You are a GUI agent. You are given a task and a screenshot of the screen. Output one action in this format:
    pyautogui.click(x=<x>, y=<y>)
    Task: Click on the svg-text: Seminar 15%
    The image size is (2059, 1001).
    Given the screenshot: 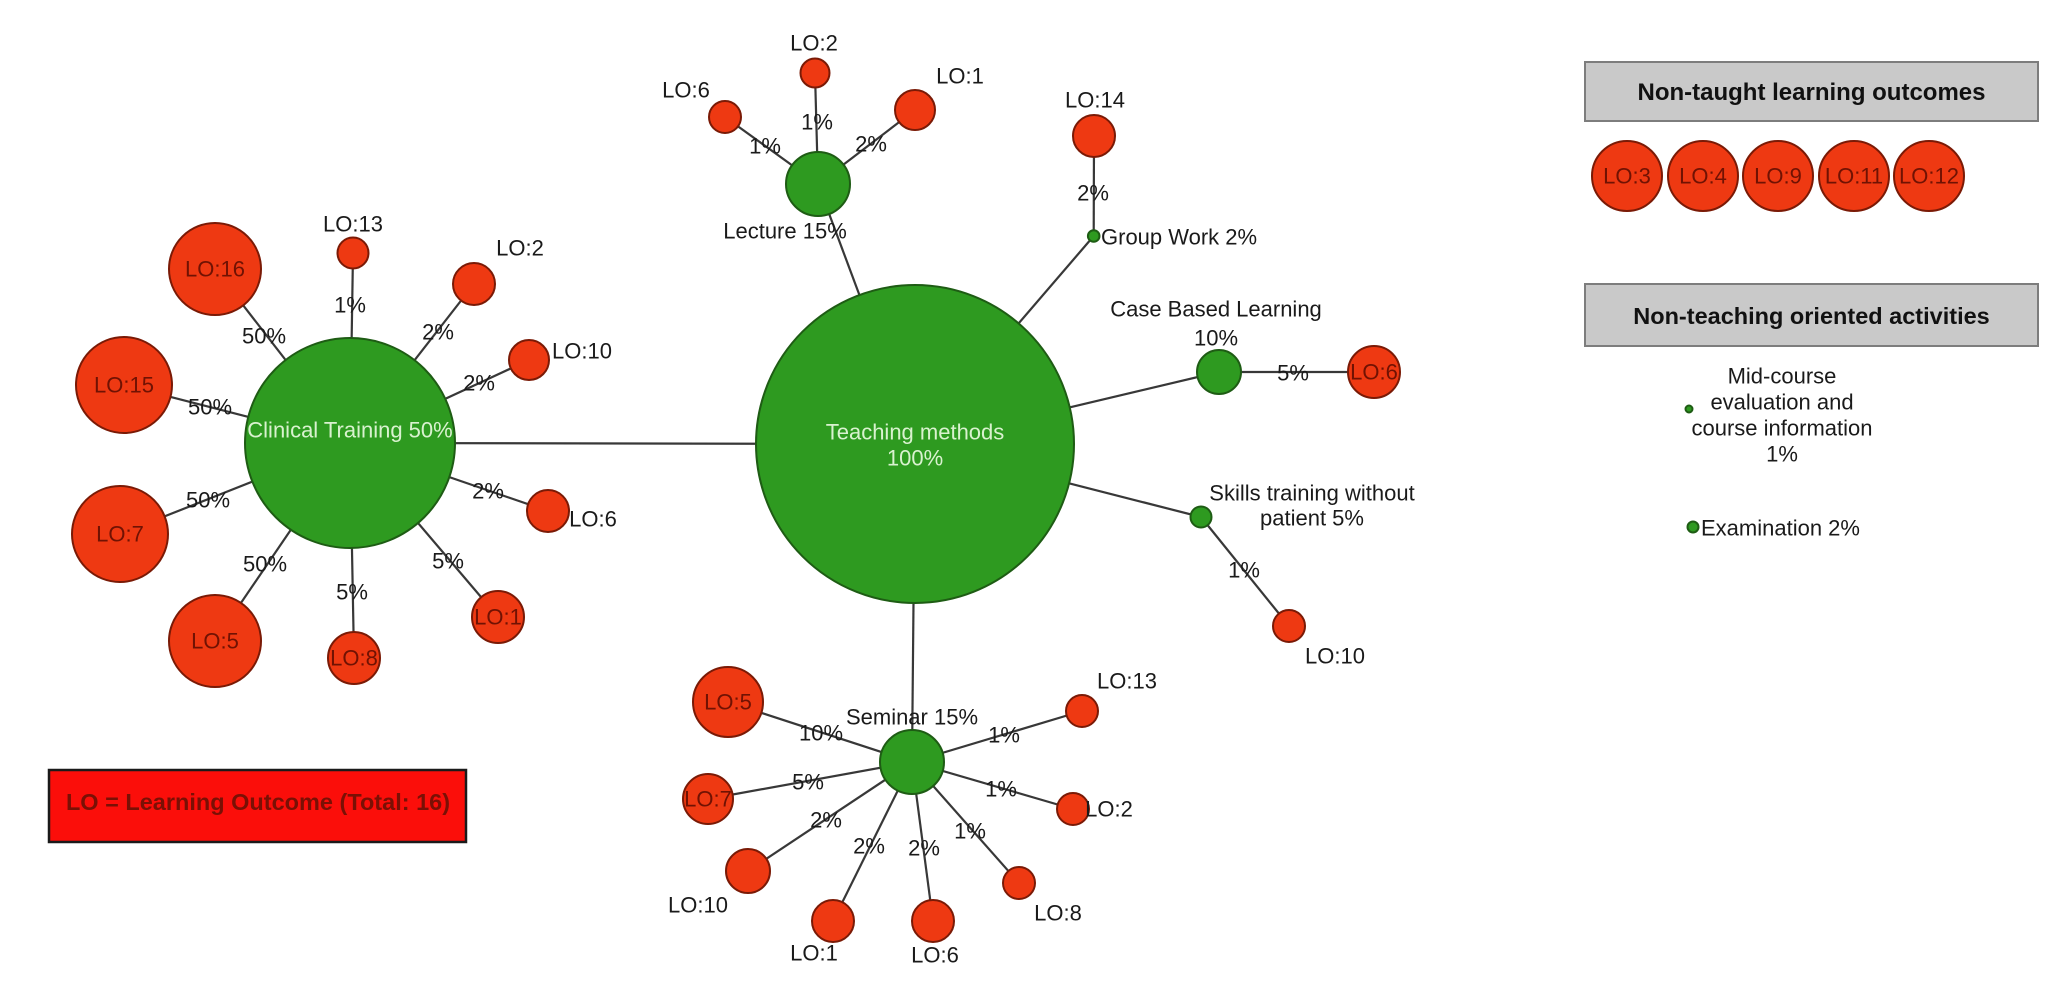 What is the action you would take?
    pyautogui.click(x=912, y=717)
    